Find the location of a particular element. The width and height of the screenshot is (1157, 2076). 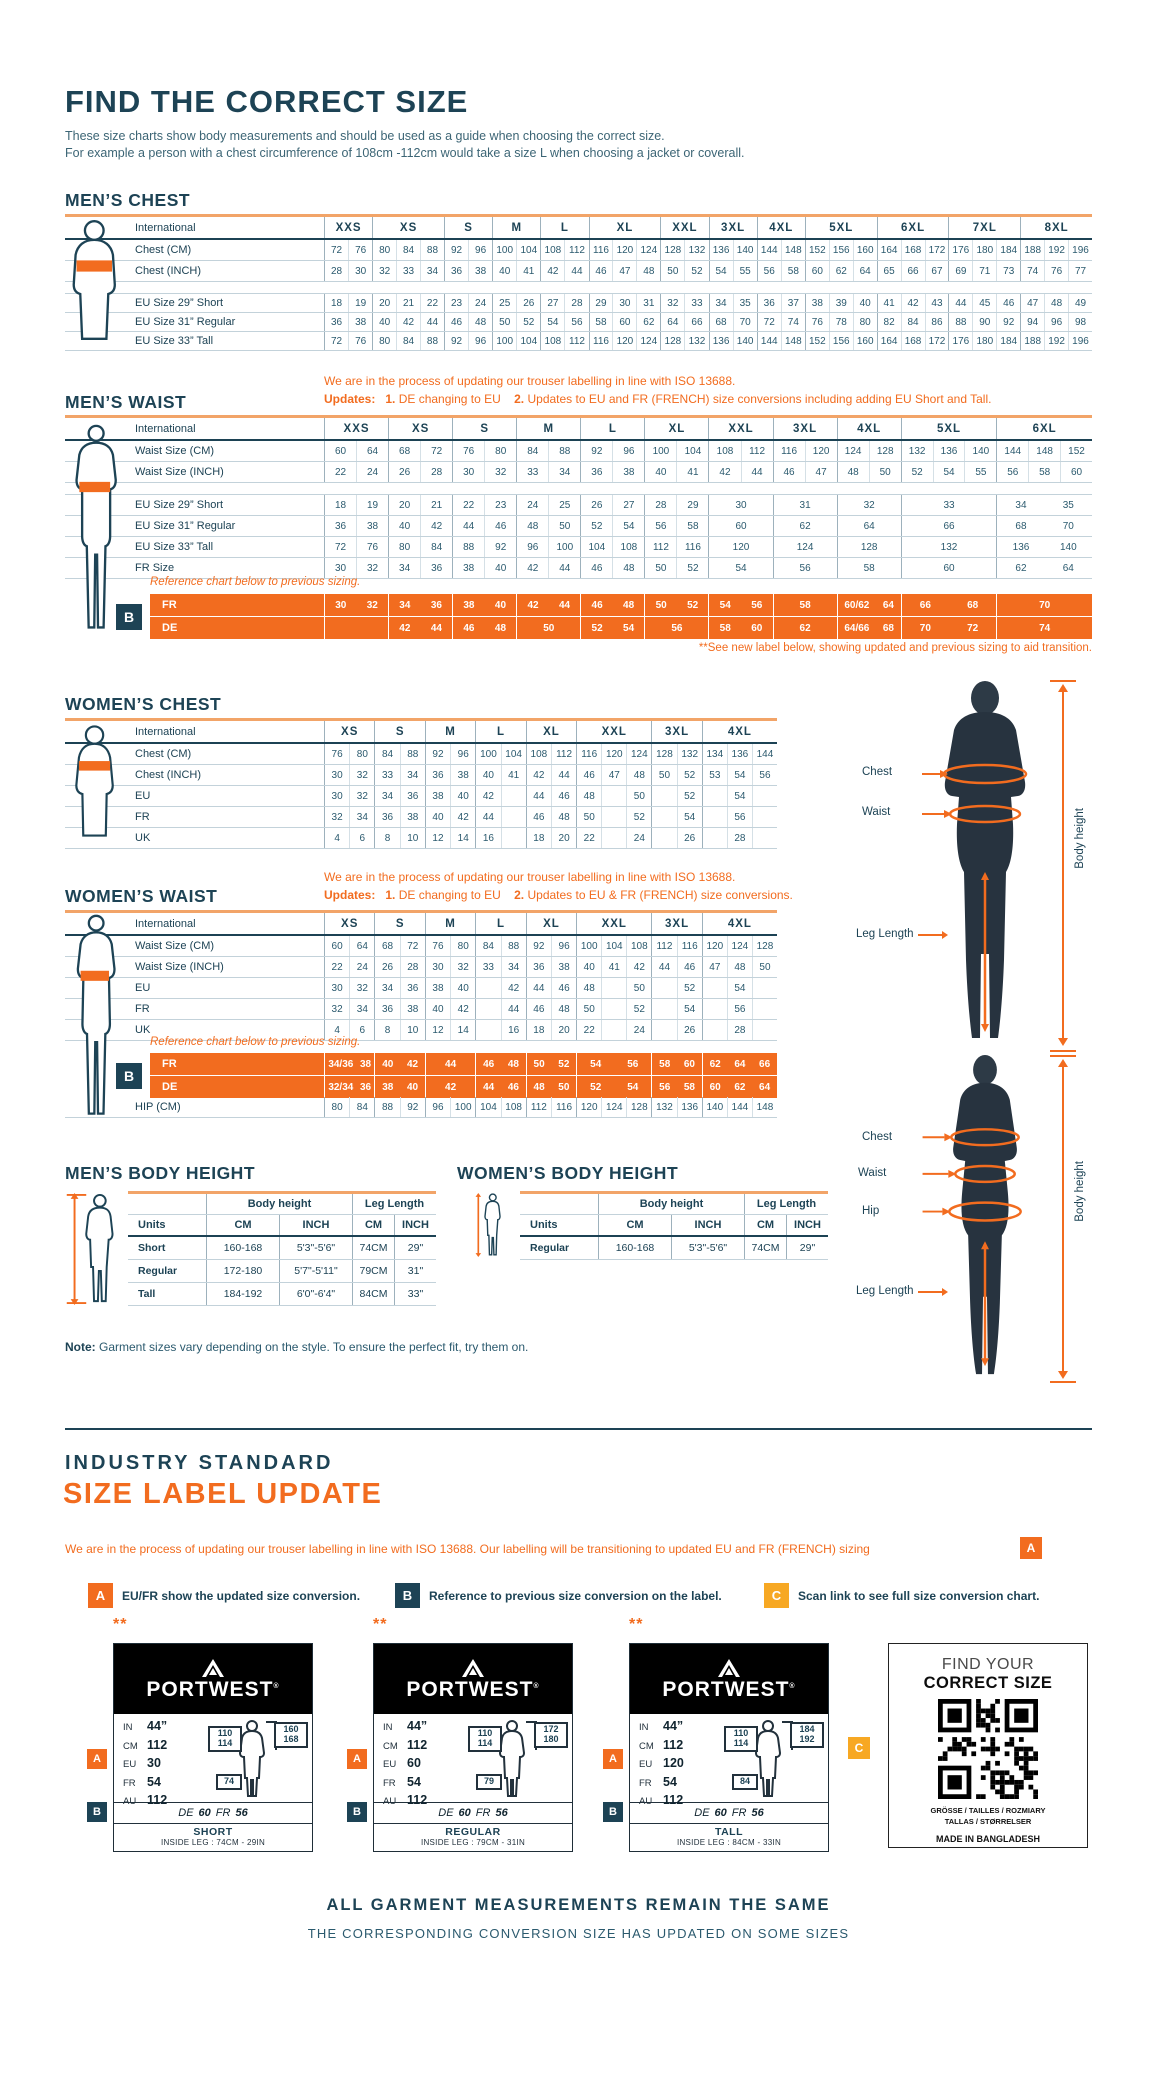

size-col-group: 48 50 is located at coordinates (868, 472).